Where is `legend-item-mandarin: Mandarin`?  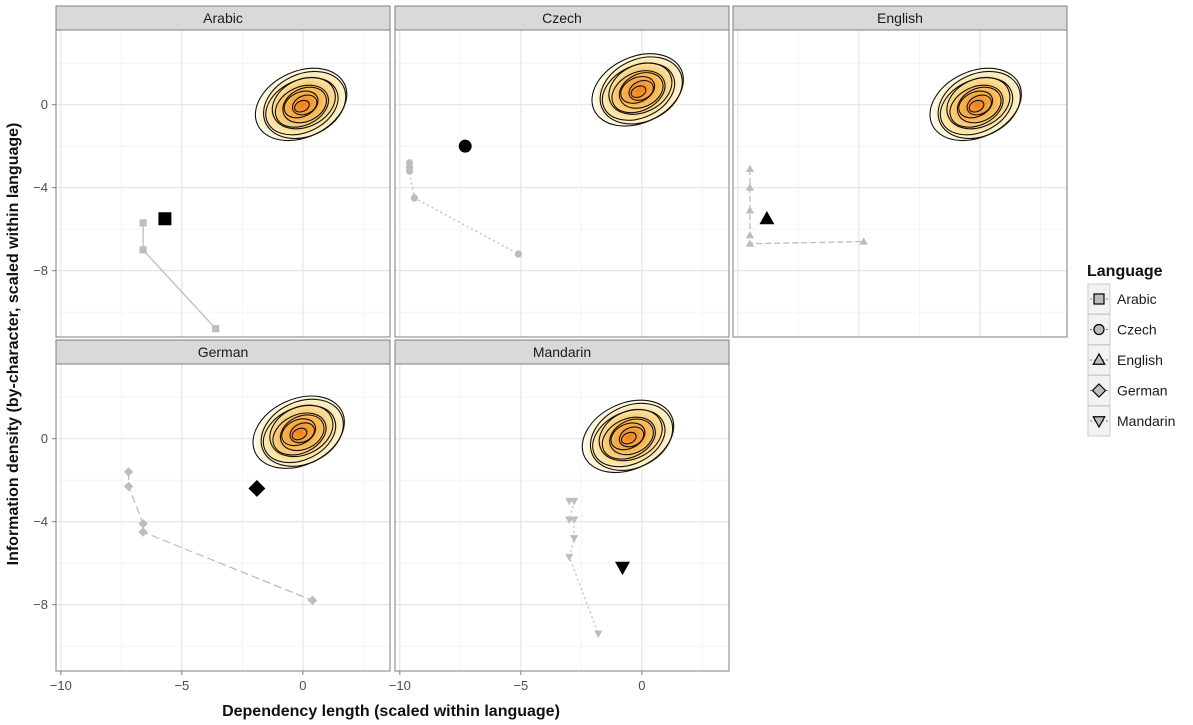 legend-item-mandarin: Mandarin is located at coordinates (1131, 421).